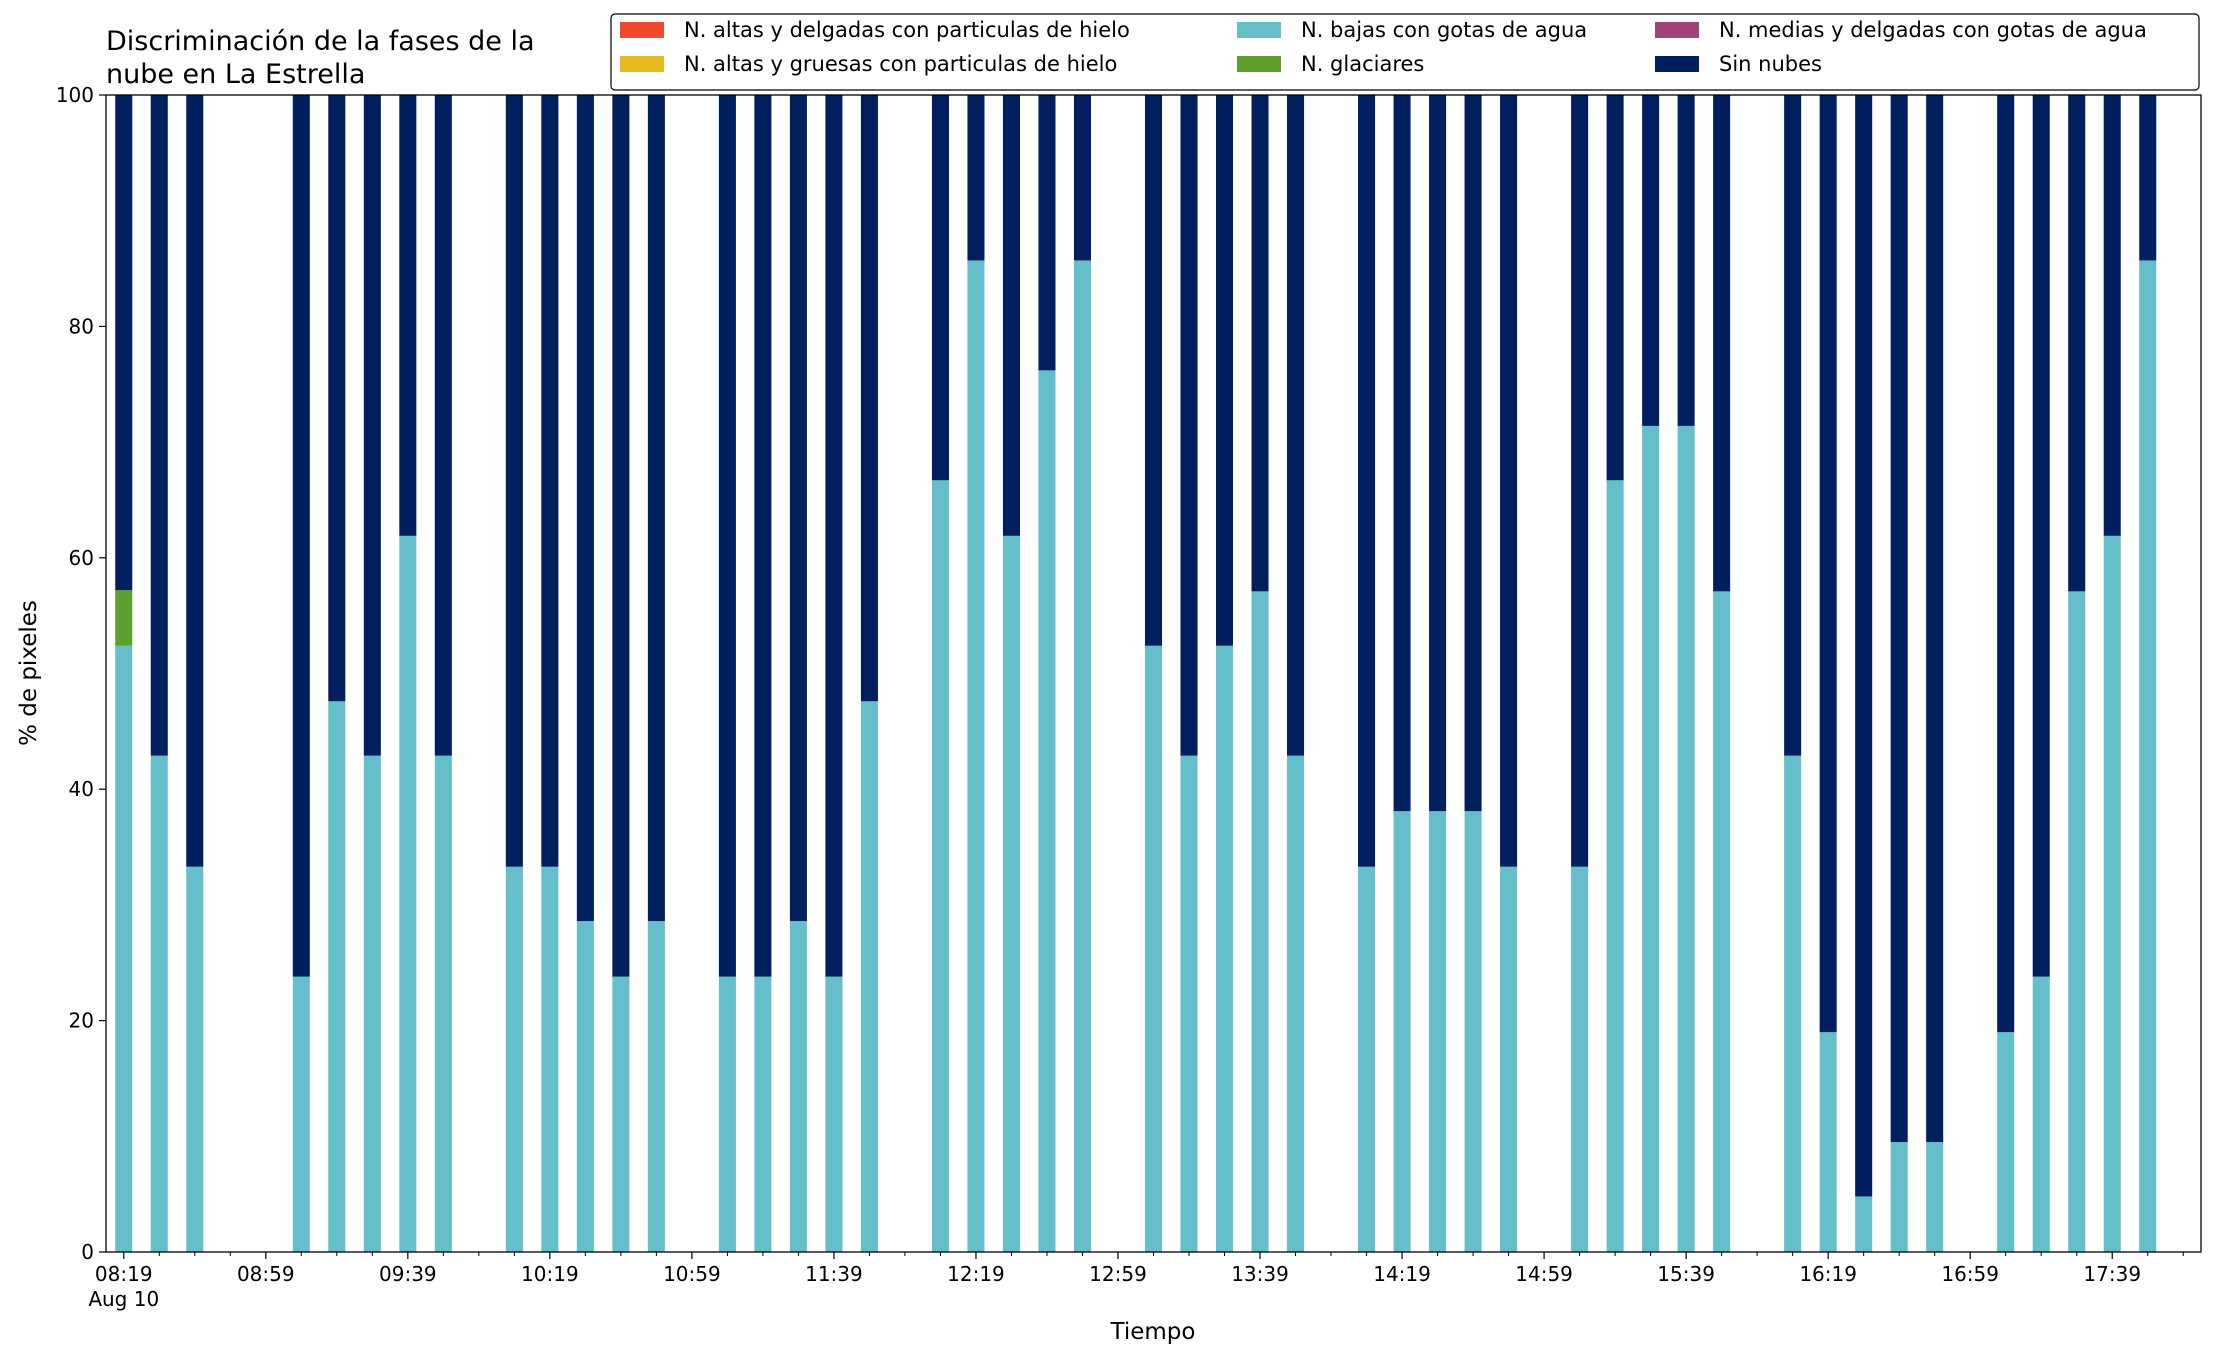  I want to click on y-tick-label: 0, so click(87, 1252).